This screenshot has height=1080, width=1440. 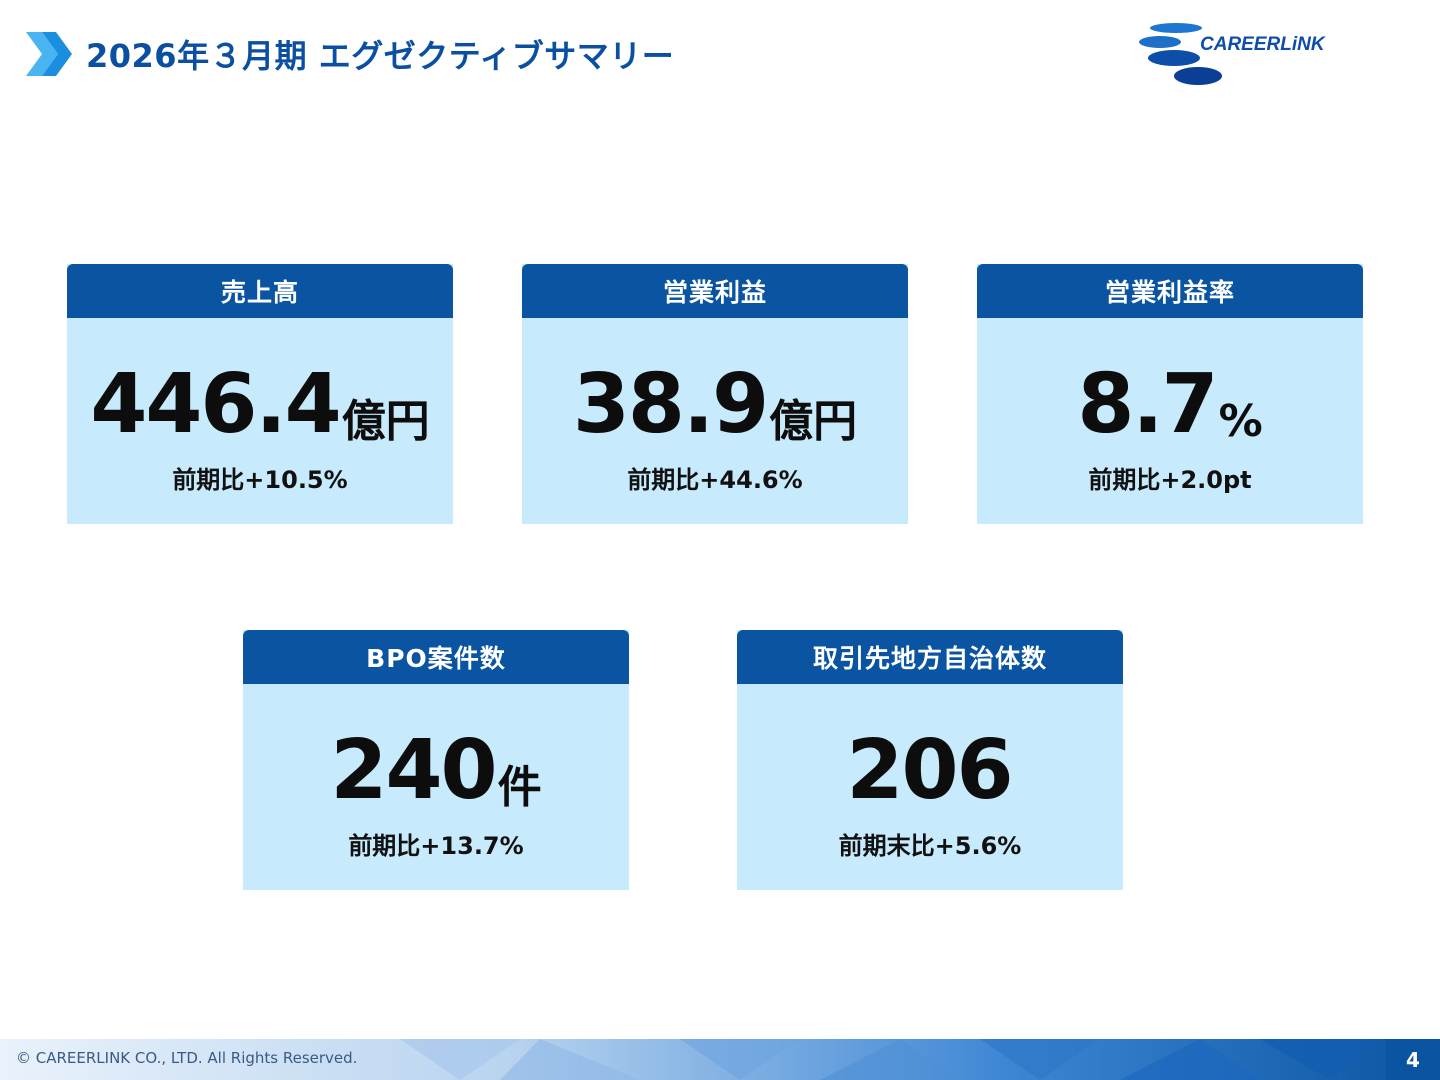 I want to click on kpi-card-change: 前期末比+5.6%, so click(x=930, y=846).